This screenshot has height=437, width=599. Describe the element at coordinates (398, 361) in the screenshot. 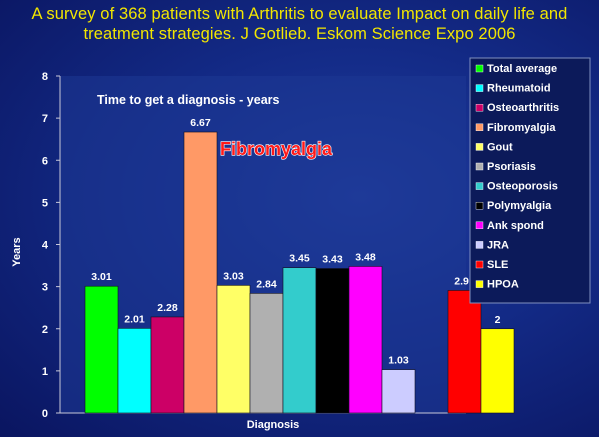

I see `bar-value-label: 1.03` at that location.